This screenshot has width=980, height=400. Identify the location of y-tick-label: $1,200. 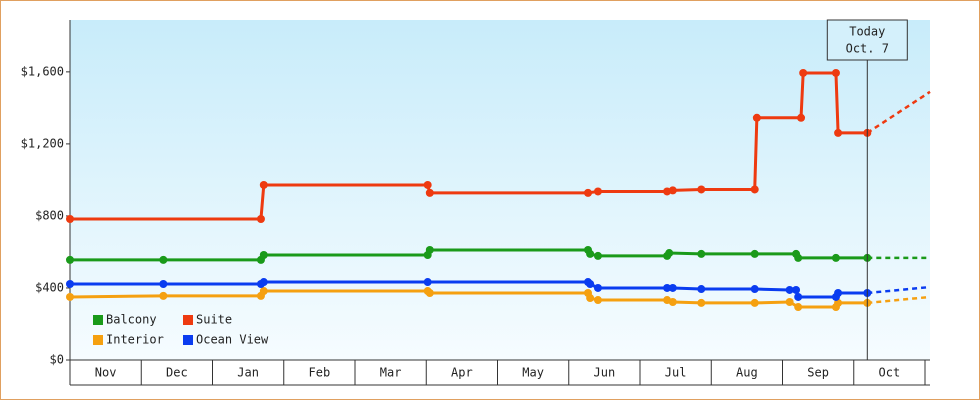
(42, 143).